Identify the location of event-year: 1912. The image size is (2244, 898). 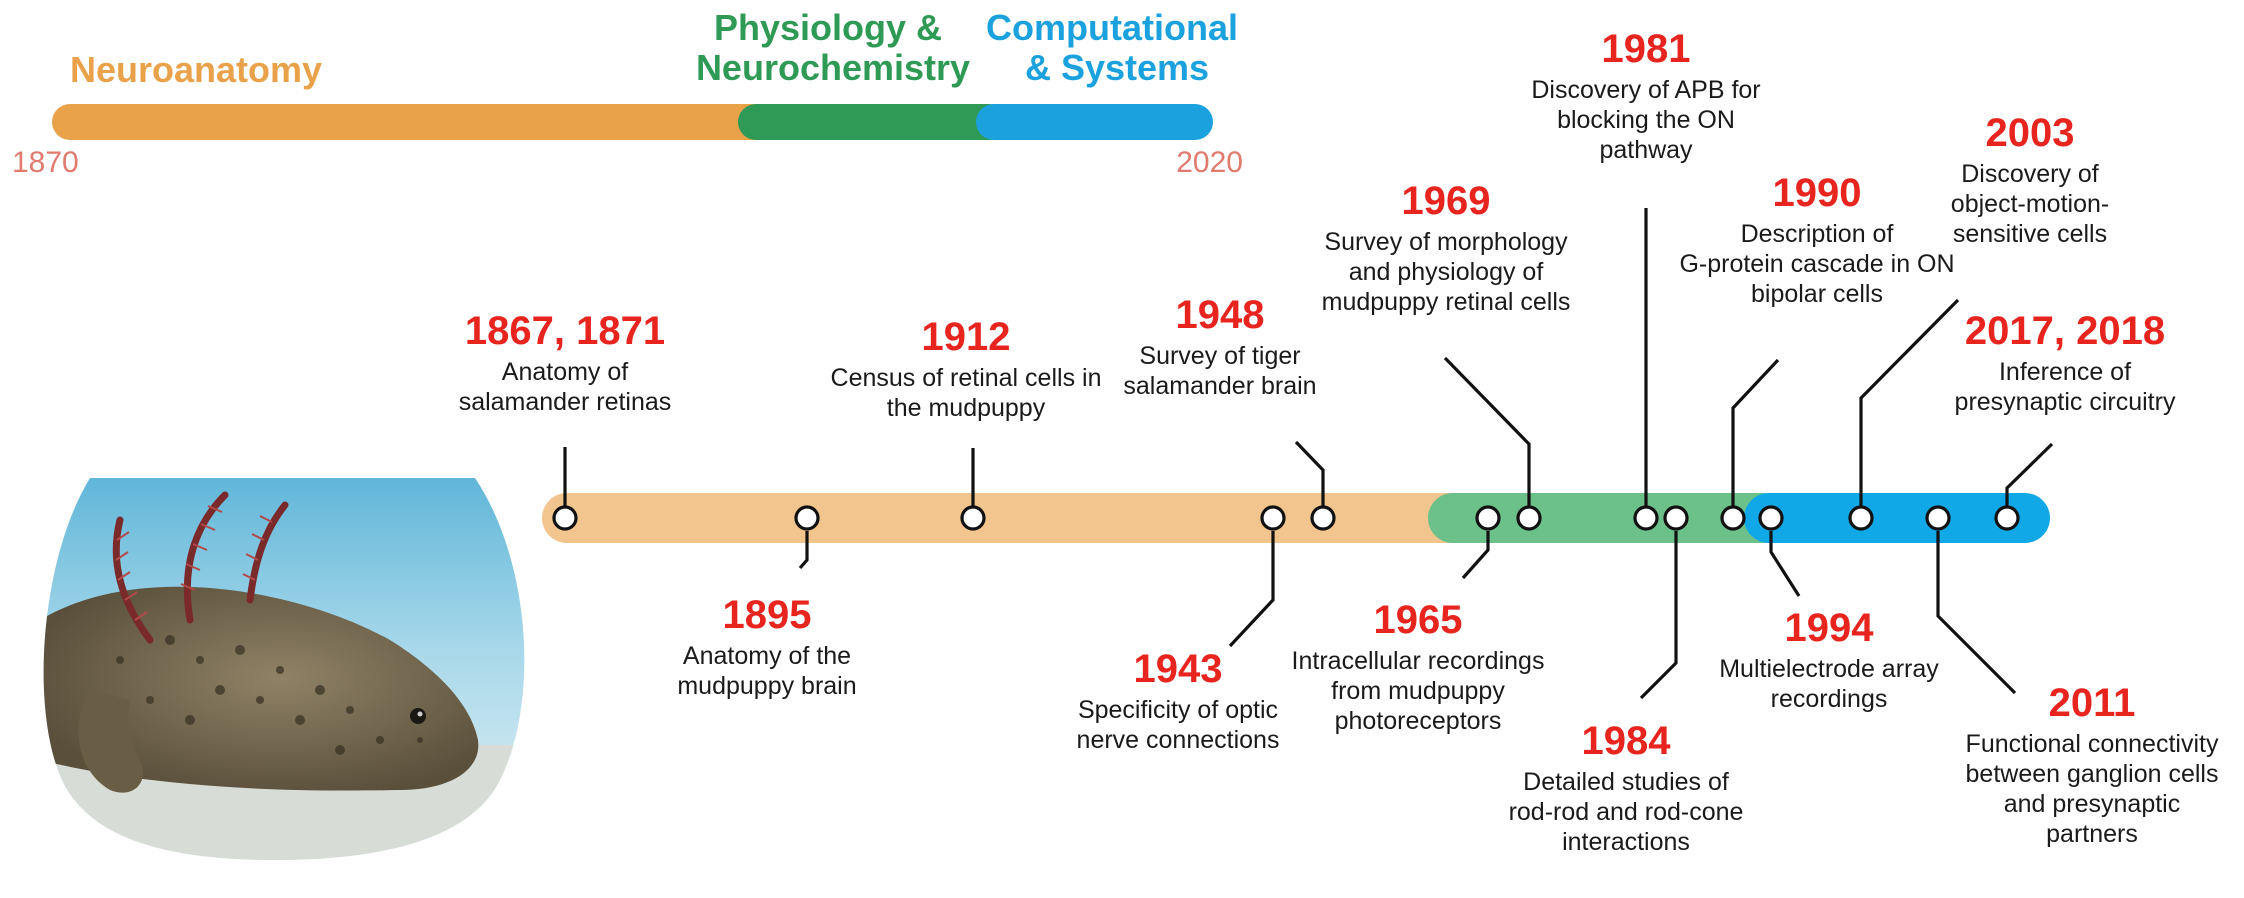
(966, 337).